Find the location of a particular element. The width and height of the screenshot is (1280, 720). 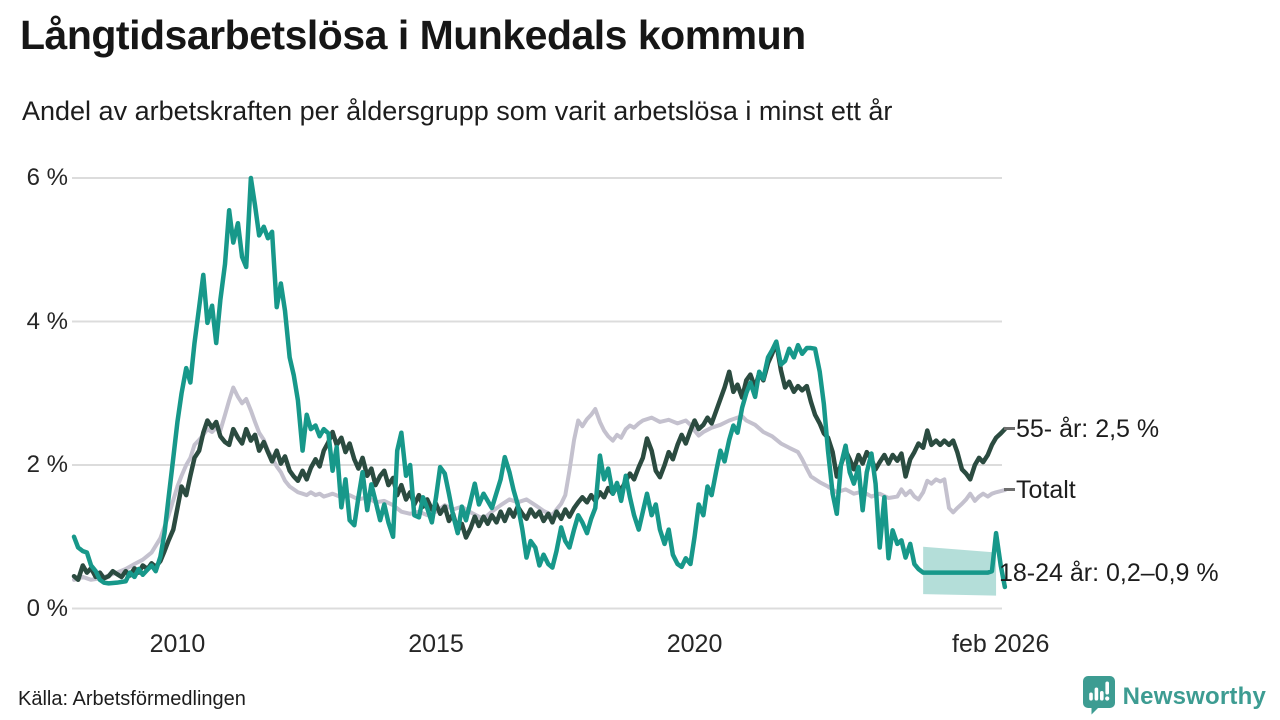

series-end-label-text: Totalt is located at coordinates (1046, 490).